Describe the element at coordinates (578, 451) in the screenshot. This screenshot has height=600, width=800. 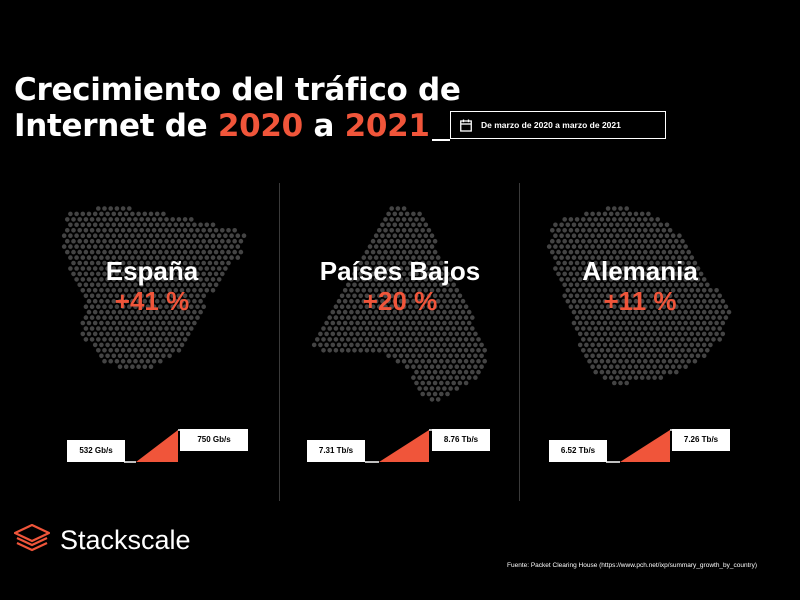
I see `traffic-from-label: 6.52 Tb/s` at that location.